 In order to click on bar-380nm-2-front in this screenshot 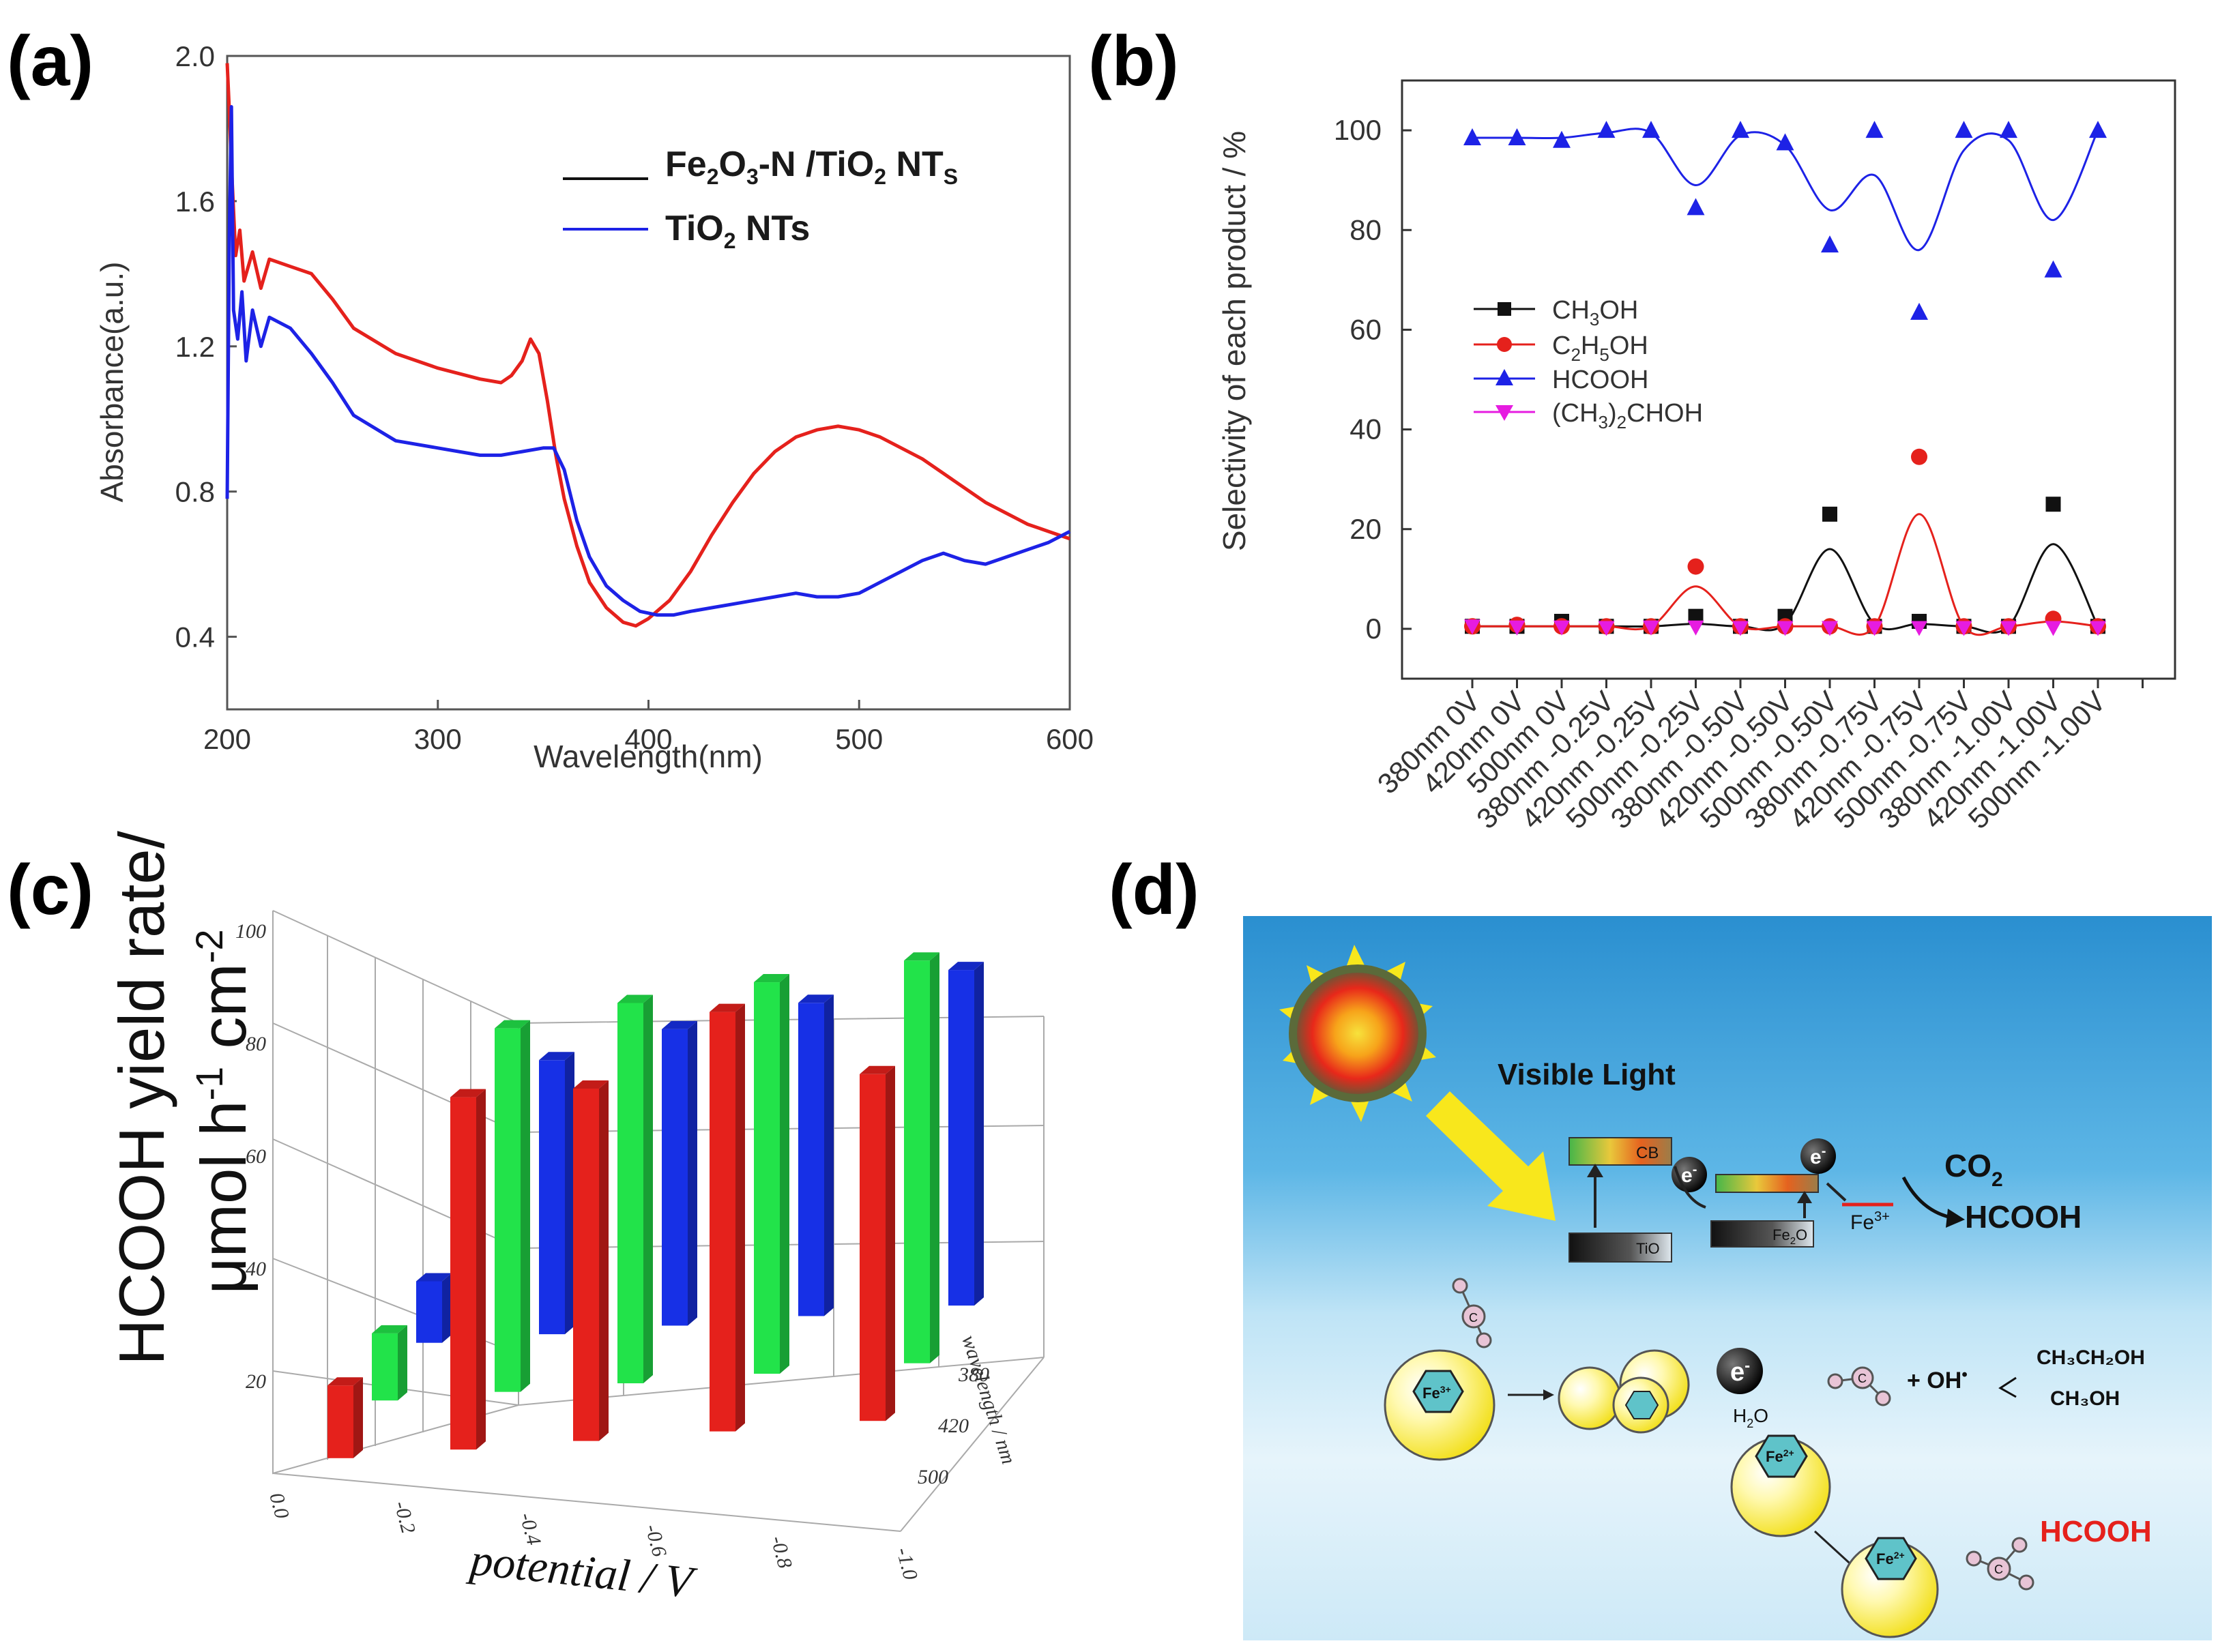, I will do `click(586, 1265)`.